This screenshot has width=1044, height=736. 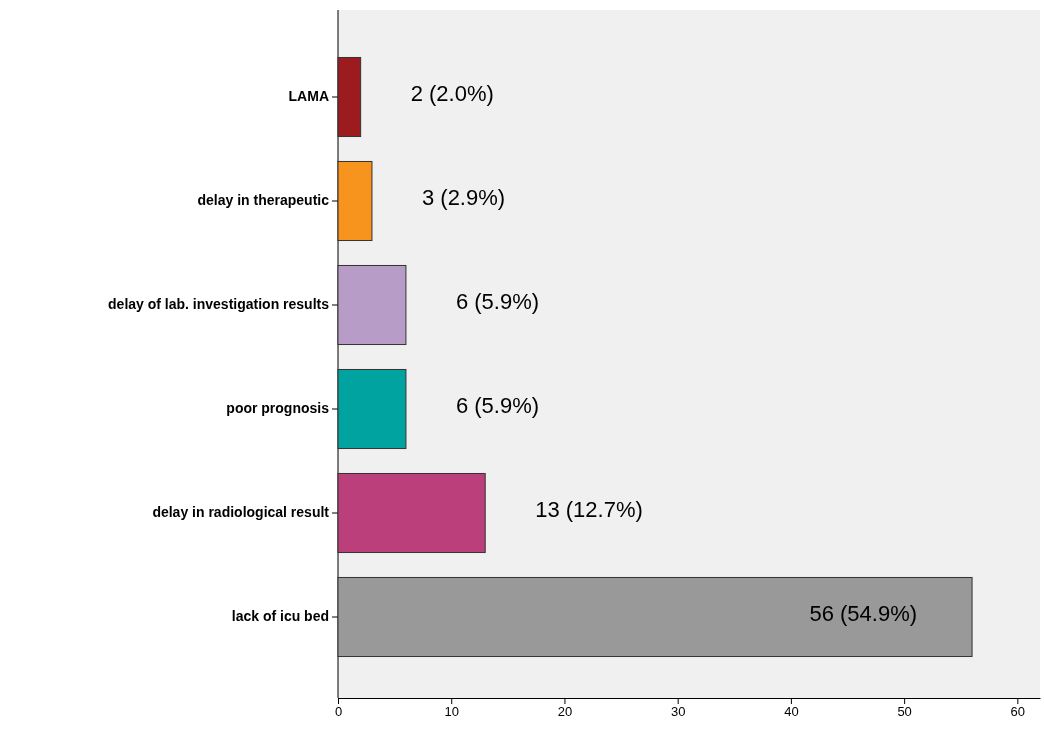 I want to click on x-tick-label: 30, so click(x=678, y=712).